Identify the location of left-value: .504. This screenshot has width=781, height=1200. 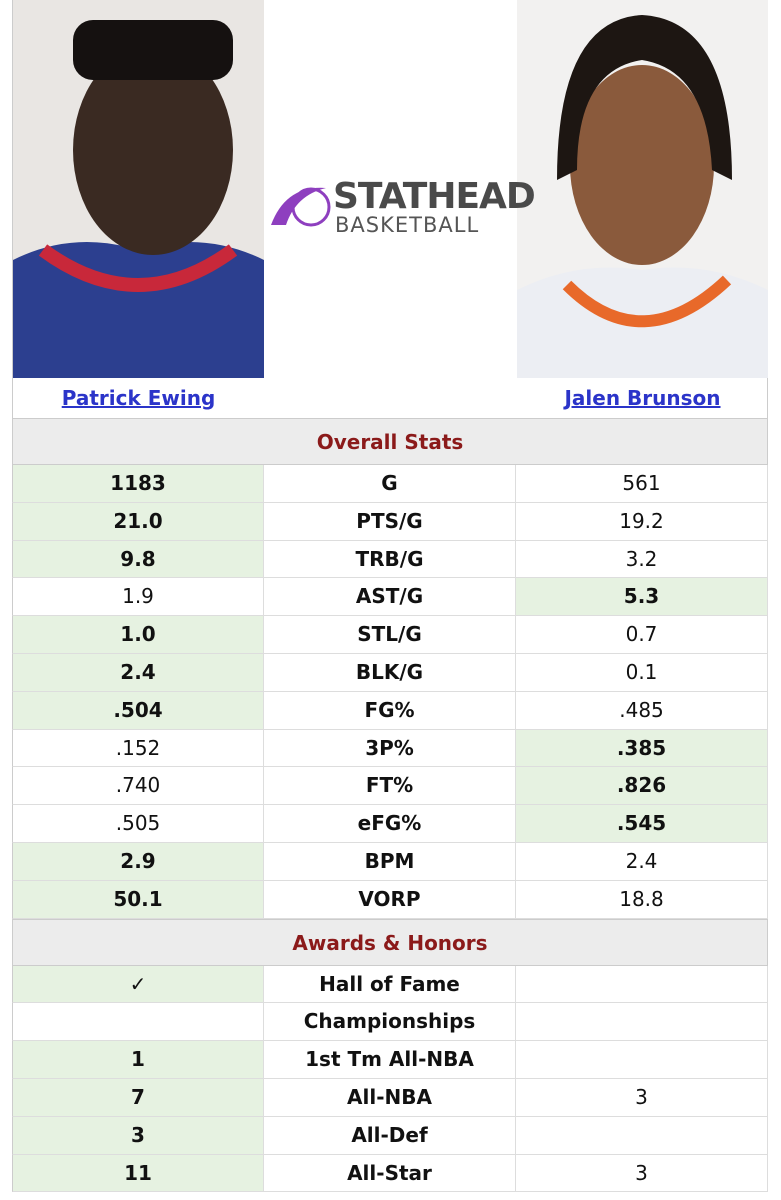
(138, 710).